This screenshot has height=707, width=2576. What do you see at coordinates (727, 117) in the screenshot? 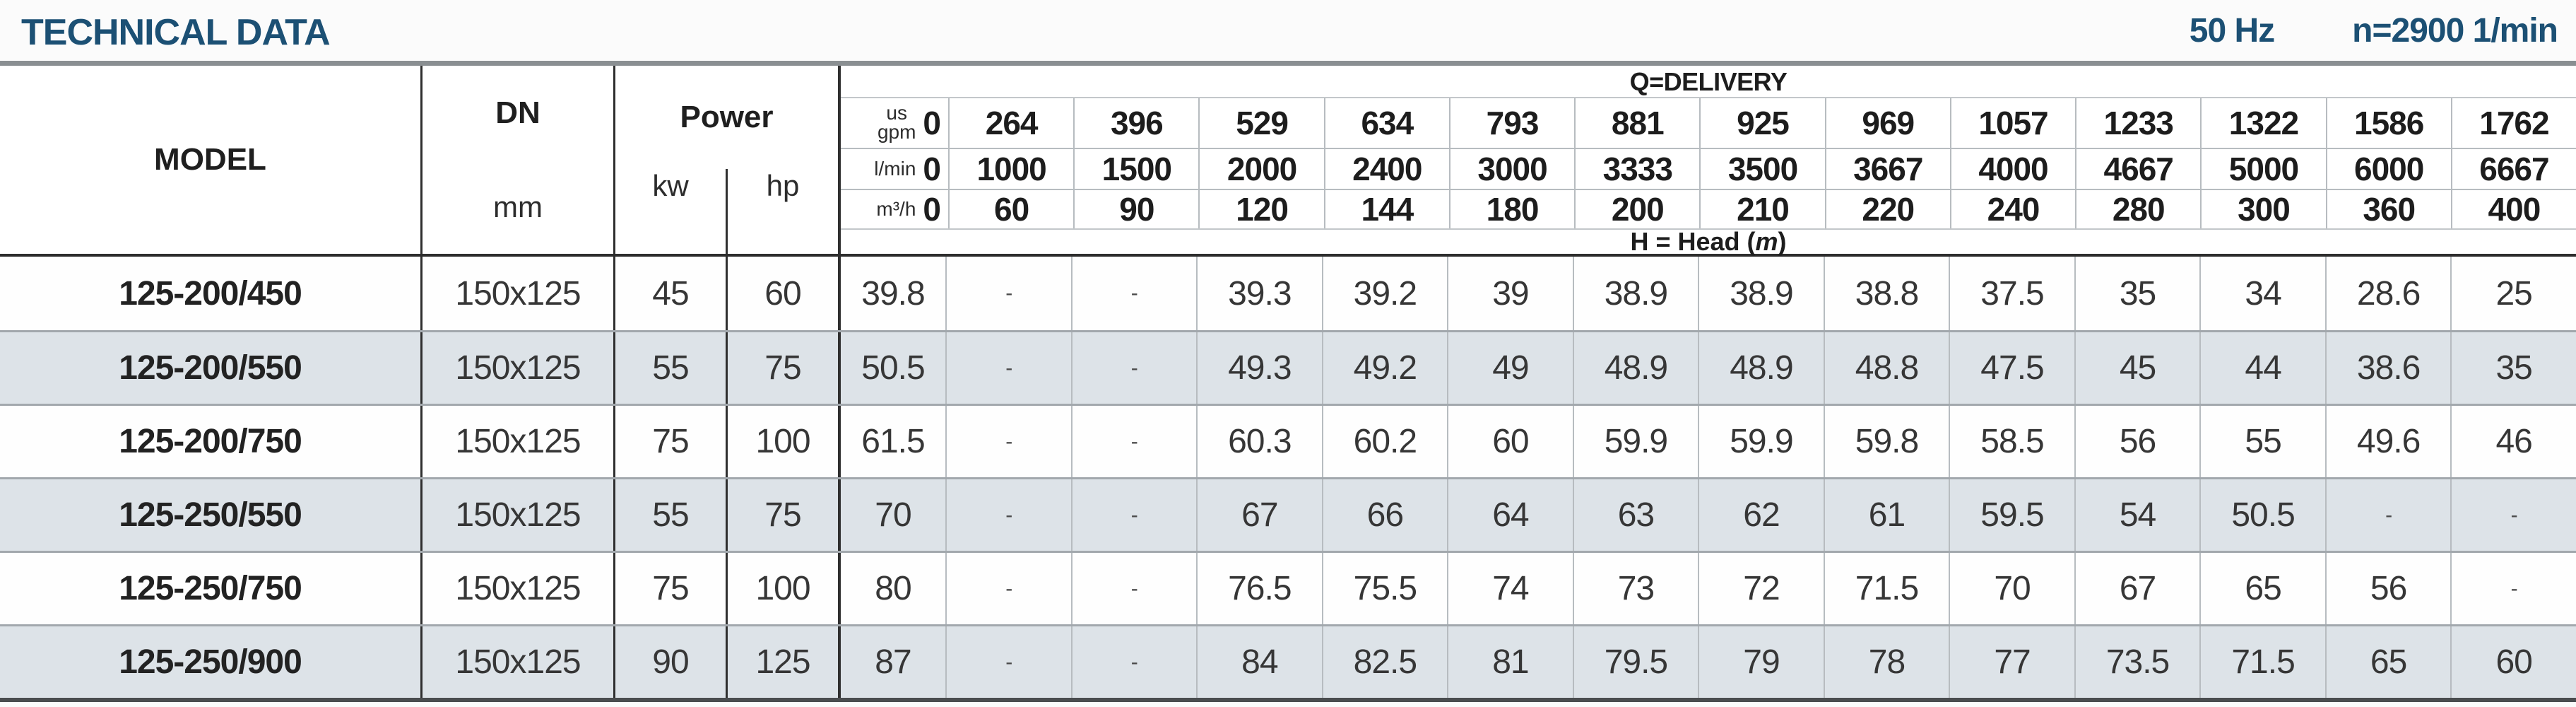
I see `power-label: Power` at bounding box center [727, 117].